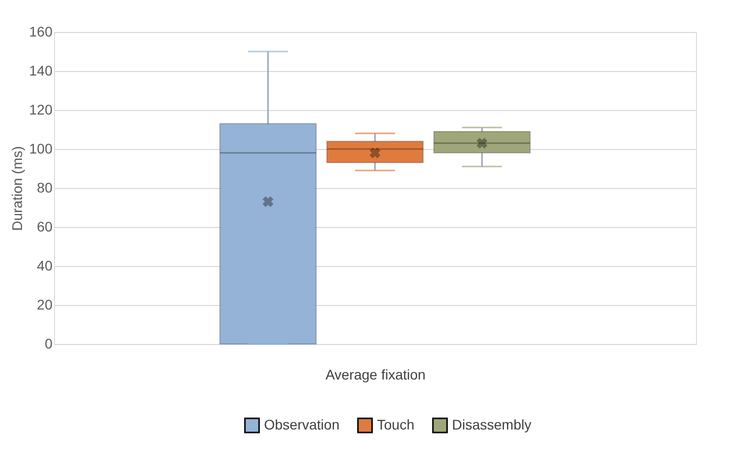  What do you see at coordinates (44, 266) in the screenshot?
I see `y-tick-label: 40` at bounding box center [44, 266].